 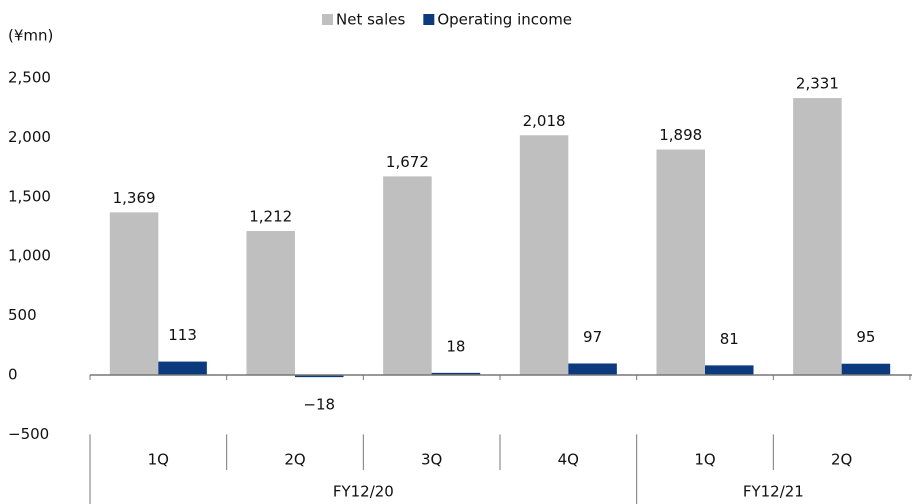 What do you see at coordinates (29, 78) in the screenshot?
I see `y-tick-label: 2,500` at bounding box center [29, 78].